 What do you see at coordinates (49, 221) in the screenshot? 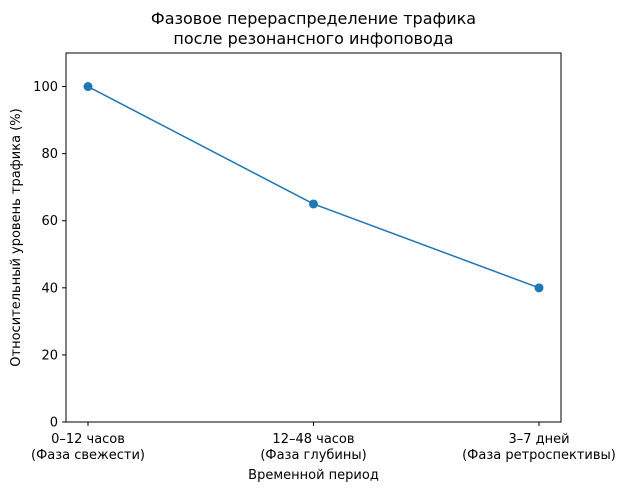
I see `y-tick-label: 60` at bounding box center [49, 221].